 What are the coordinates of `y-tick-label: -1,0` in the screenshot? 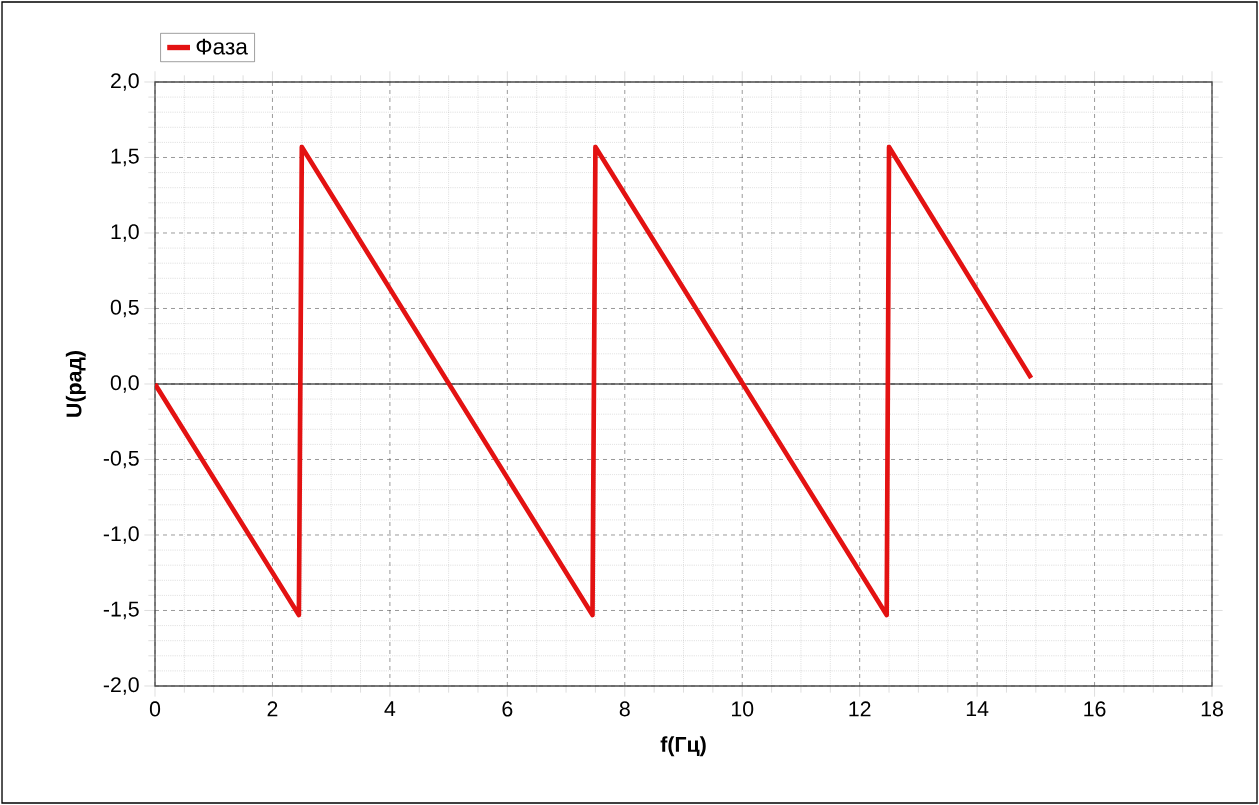 It's located at (121, 535).